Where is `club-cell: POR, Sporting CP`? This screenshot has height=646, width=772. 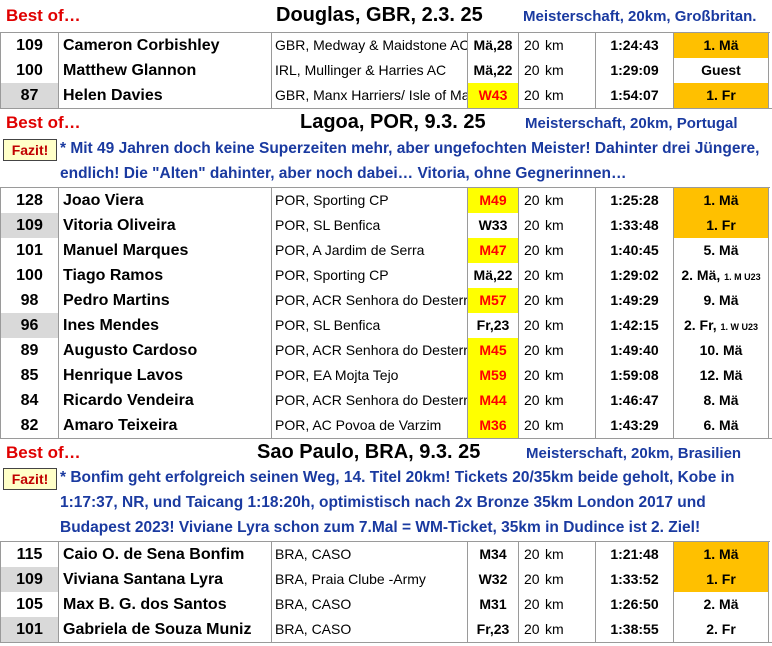 club-cell: POR, Sporting CP is located at coordinates (369, 275).